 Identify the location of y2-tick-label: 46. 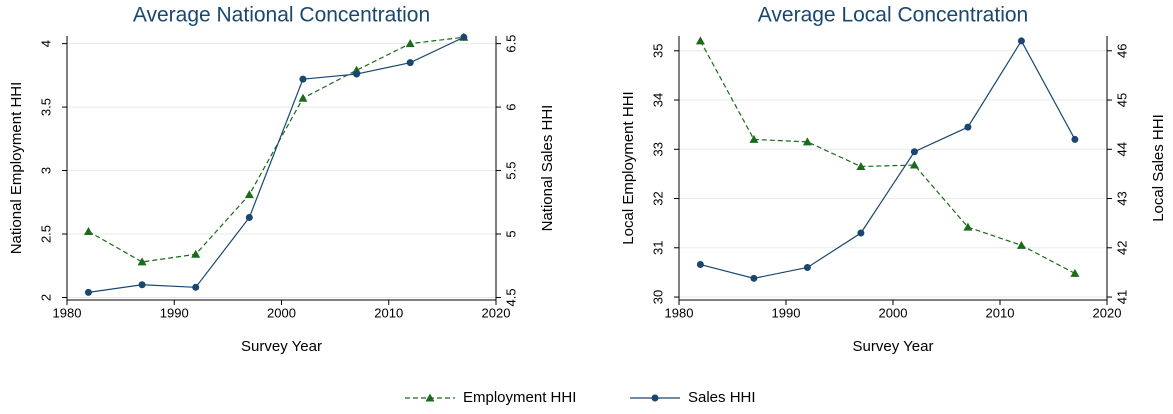
(1121, 51).